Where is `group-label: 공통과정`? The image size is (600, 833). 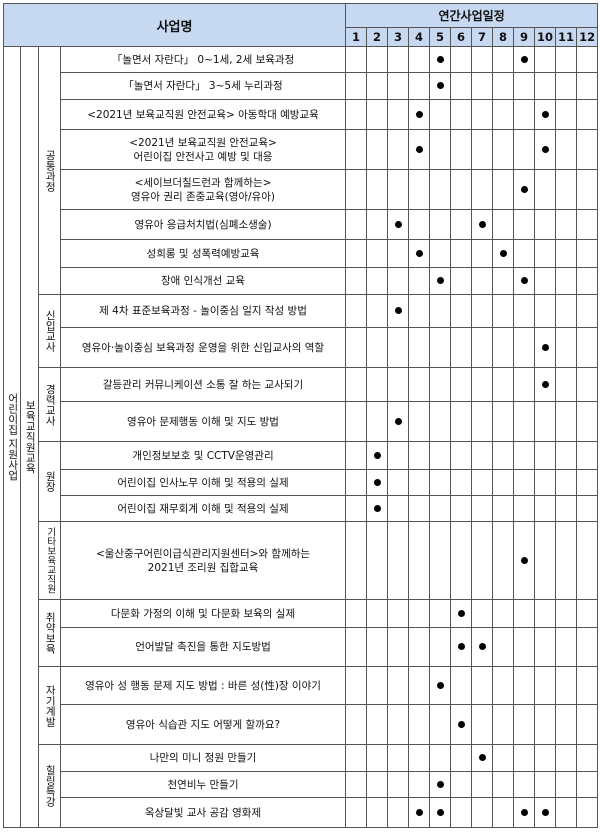 group-label: 공통과정 is located at coordinates (50, 170).